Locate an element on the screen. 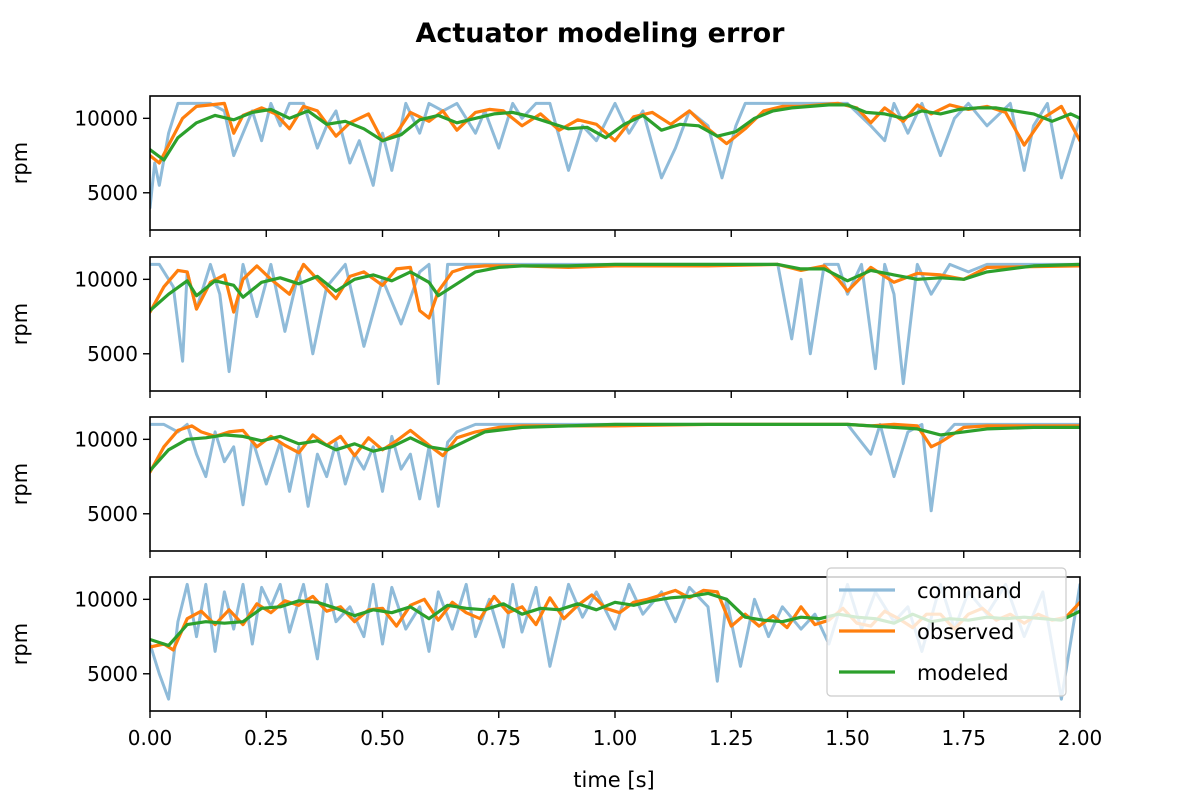  legend-label-command: command is located at coordinates (969, 591).